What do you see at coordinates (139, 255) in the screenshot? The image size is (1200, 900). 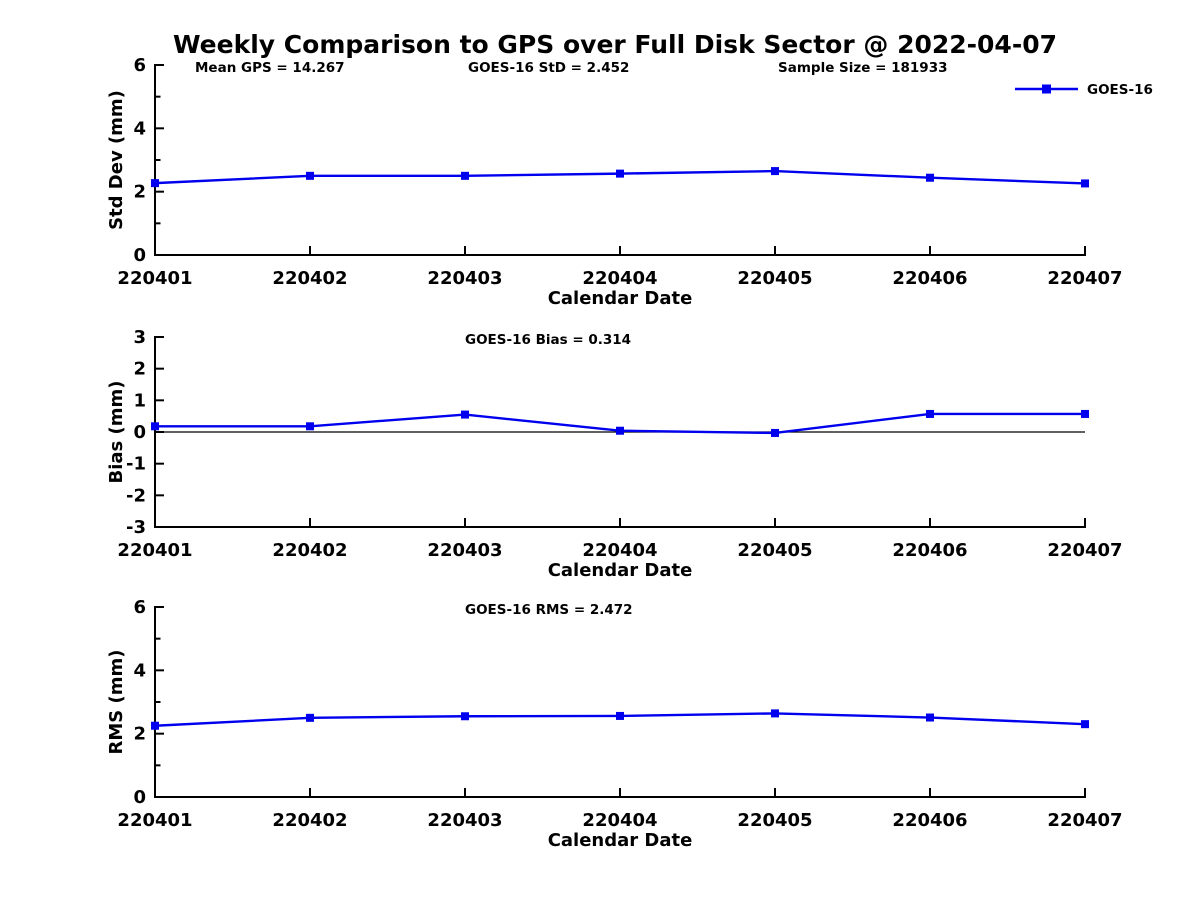 I see `panel-std-dev-y-tick-label: 0` at bounding box center [139, 255].